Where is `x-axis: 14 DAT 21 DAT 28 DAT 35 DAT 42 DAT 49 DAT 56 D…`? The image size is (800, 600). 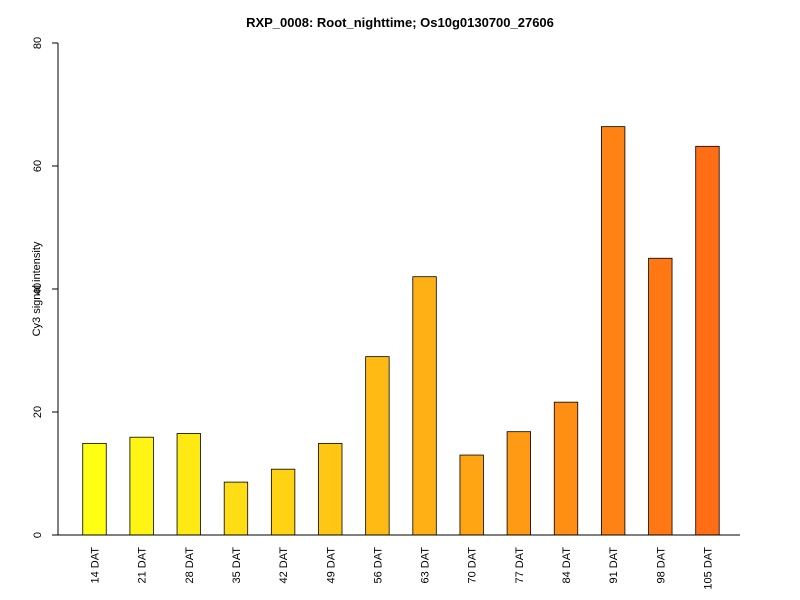 x-axis: 14 DAT 21 DAT 28 DAT 35 DAT 42 DAT 49 DAT 56 D… is located at coordinates (399, 562).